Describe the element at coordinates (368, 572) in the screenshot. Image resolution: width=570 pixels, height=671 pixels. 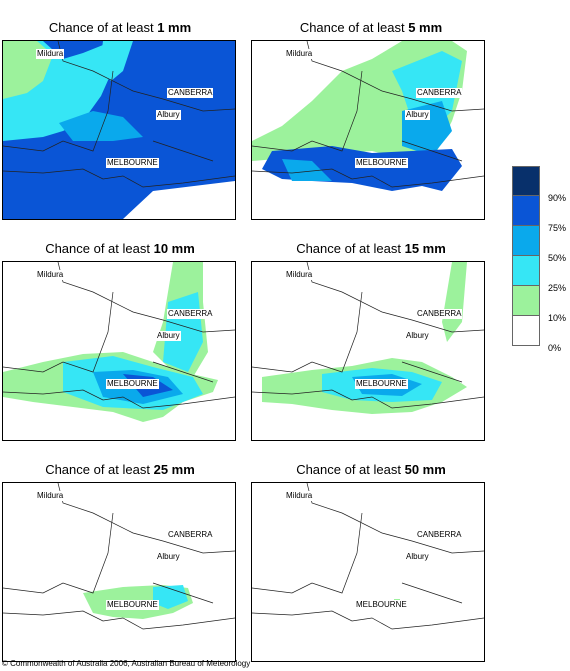
I see `map-50mm` at that location.